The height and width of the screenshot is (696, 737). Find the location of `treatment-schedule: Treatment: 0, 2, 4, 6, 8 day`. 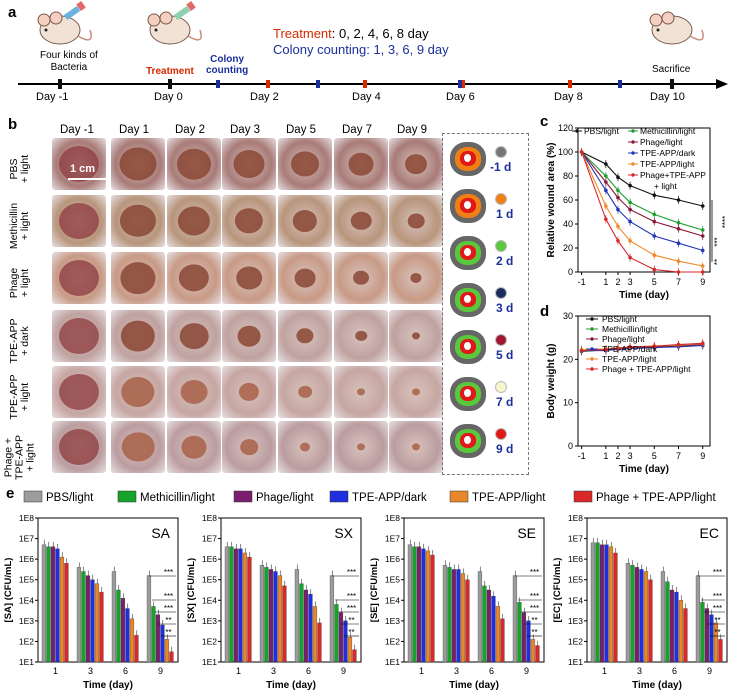

treatment-schedule: Treatment: 0, 2, 4, 6, 8 day is located at coordinates (351, 33).